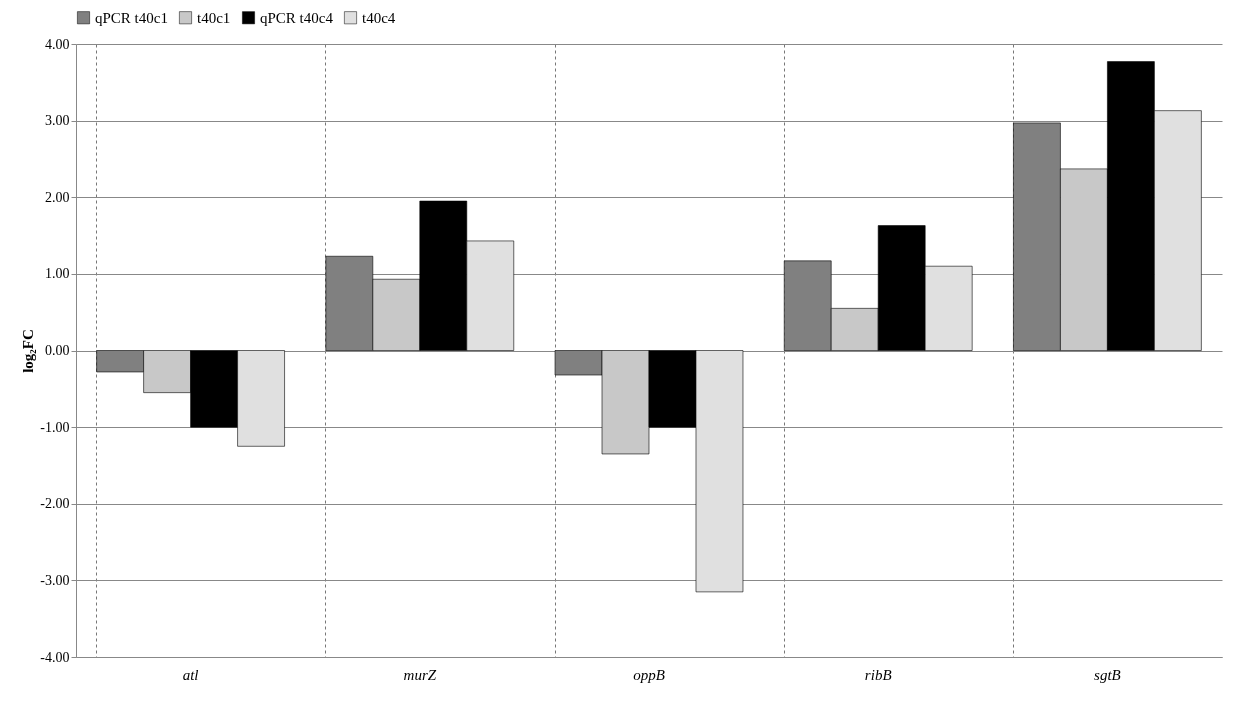 Image resolution: width=1254 pixels, height=710 pixels. I want to click on legend-label: qPCR t40c4, so click(297, 17).